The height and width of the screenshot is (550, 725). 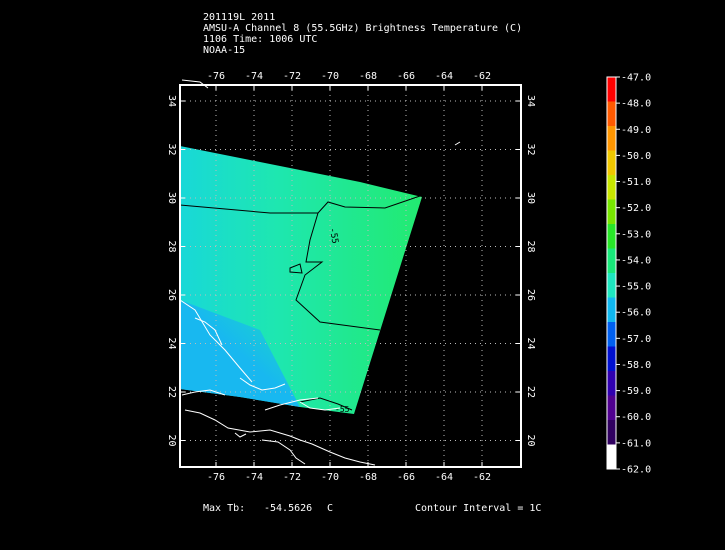 What do you see at coordinates (636, 208) in the screenshot?
I see `colorbar-label: -52.0` at bounding box center [636, 208].